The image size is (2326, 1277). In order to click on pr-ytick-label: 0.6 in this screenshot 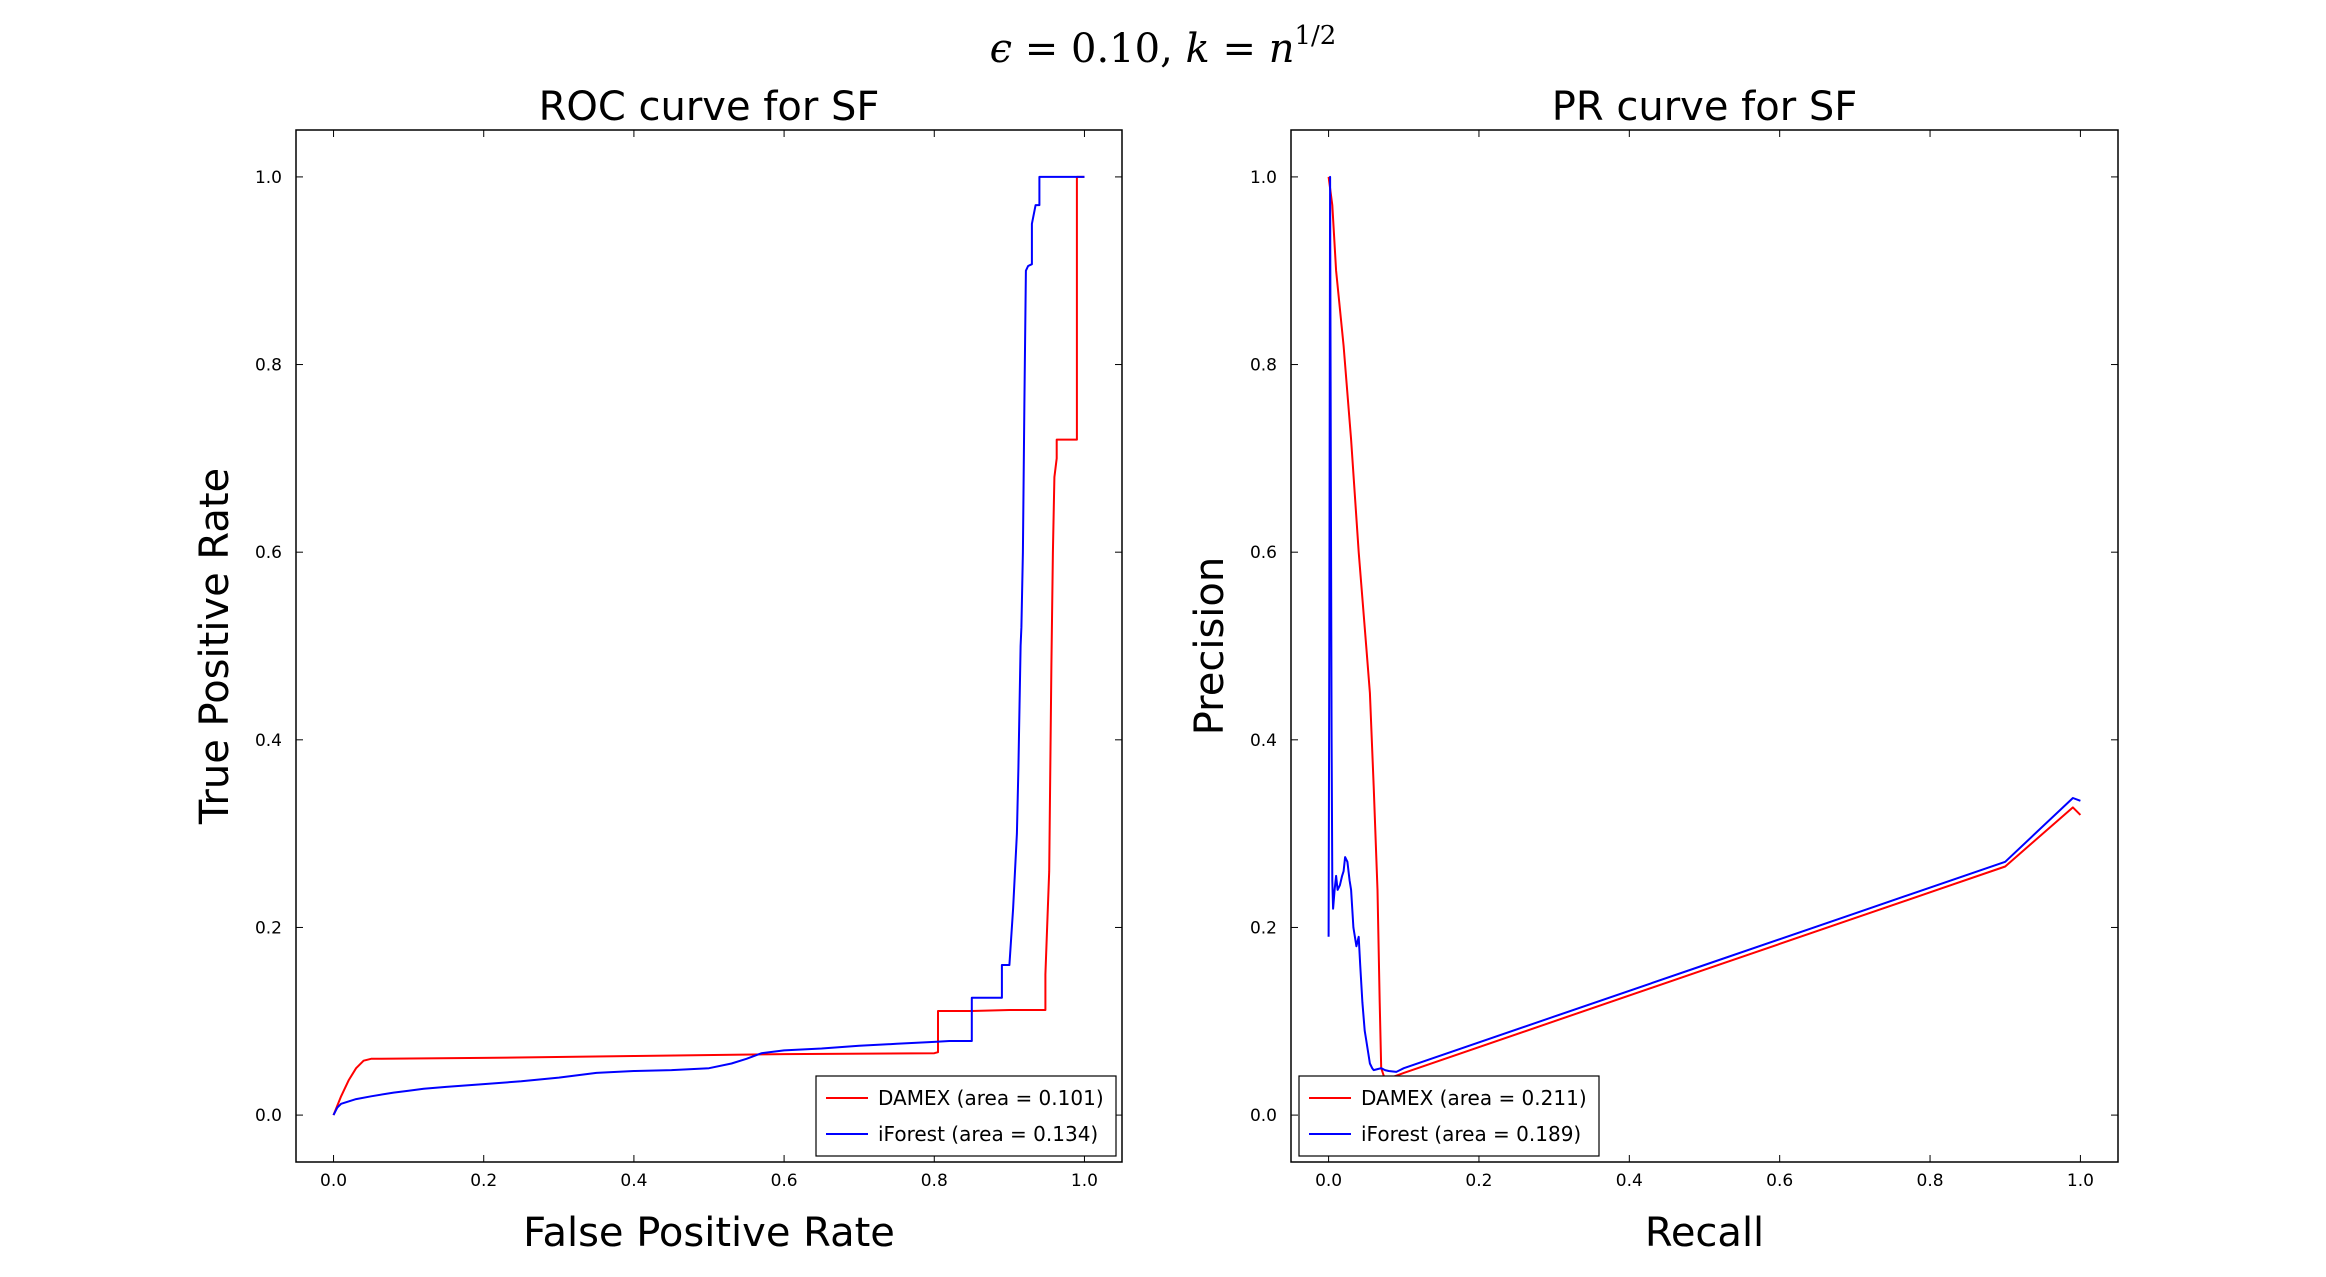, I will do `click(1263, 553)`.